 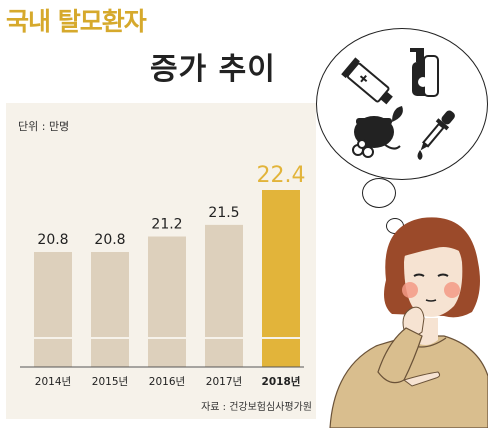 What do you see at coordinates (166, 225) in the screenshot?
I see `value-label: 21.2` at bounding box center [166, 225].